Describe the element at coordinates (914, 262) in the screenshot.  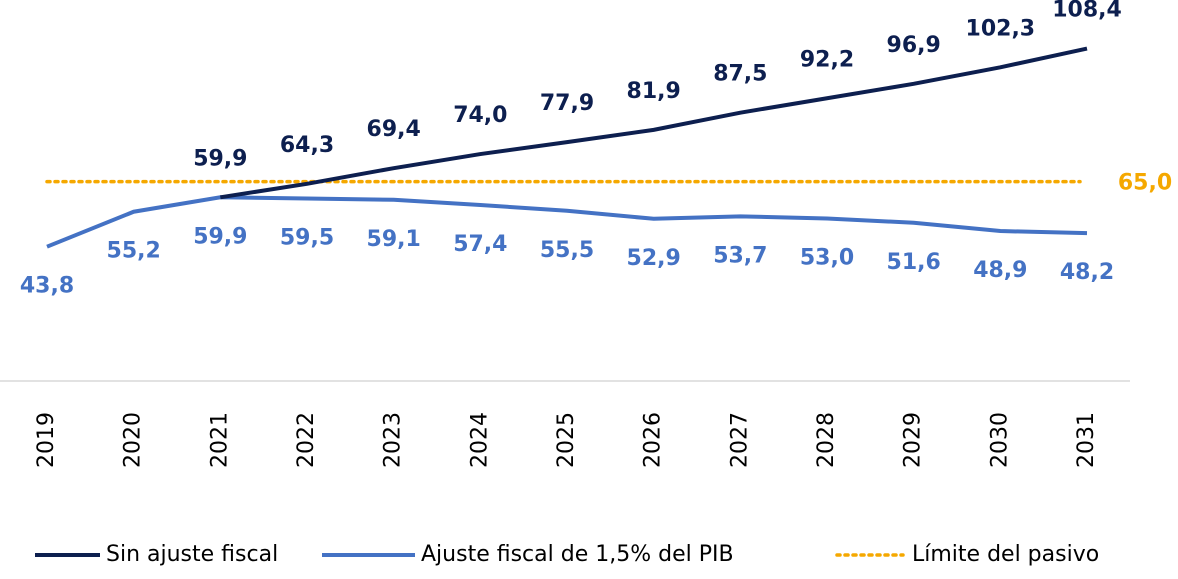
I see `data-label: 51,6` at that location.